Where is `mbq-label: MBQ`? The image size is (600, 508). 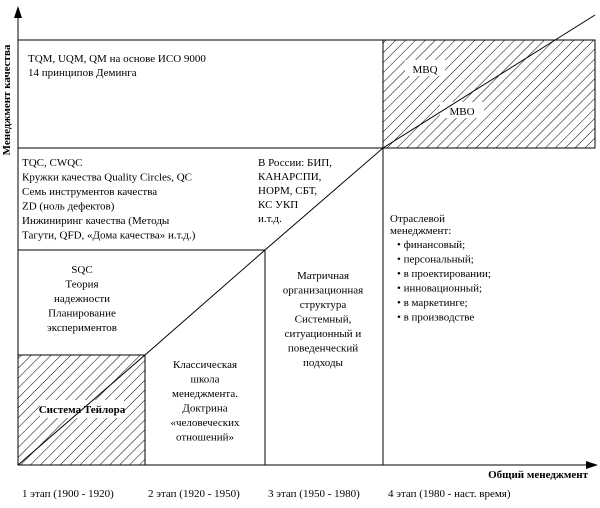 mbq-label: MBQ is located at coordinates (424, 70).